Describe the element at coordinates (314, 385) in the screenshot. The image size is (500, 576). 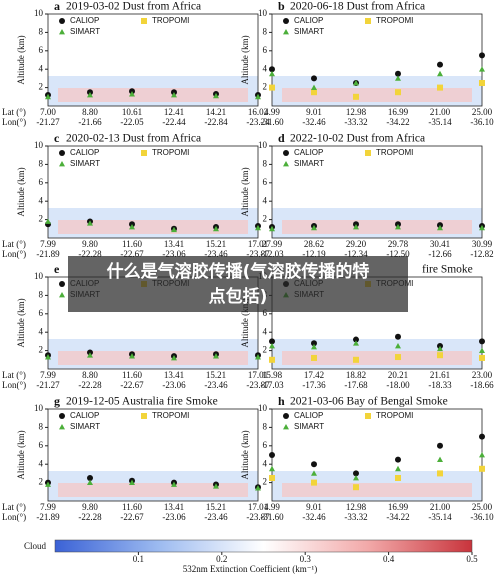
I see `lon-tick-label: -17.36` at that location.